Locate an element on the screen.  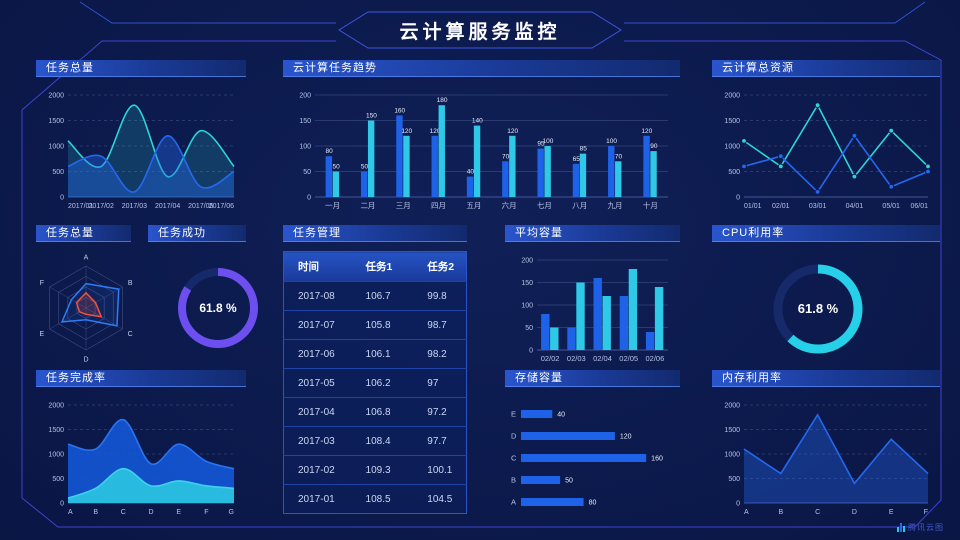
svg-text: 140 is located at coordinates (477, 121).